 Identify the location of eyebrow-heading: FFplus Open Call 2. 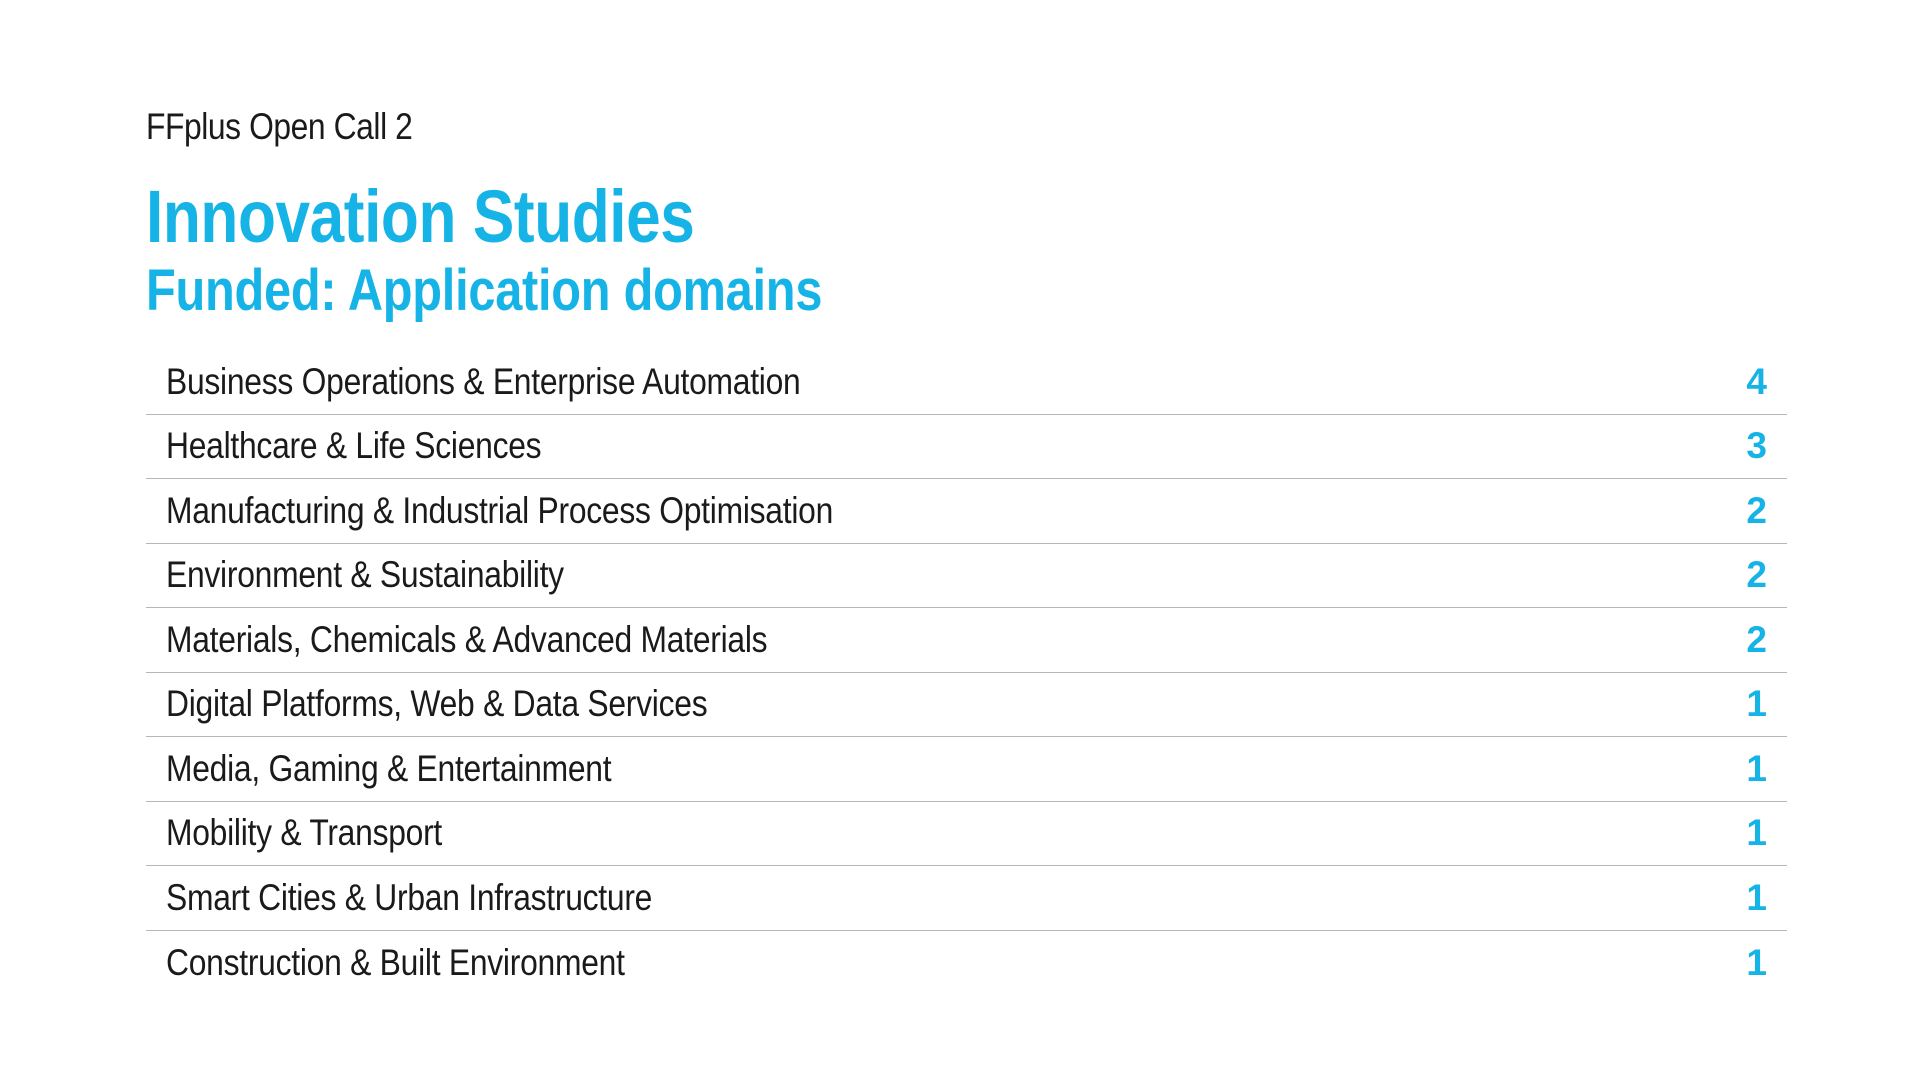
(279, 126).